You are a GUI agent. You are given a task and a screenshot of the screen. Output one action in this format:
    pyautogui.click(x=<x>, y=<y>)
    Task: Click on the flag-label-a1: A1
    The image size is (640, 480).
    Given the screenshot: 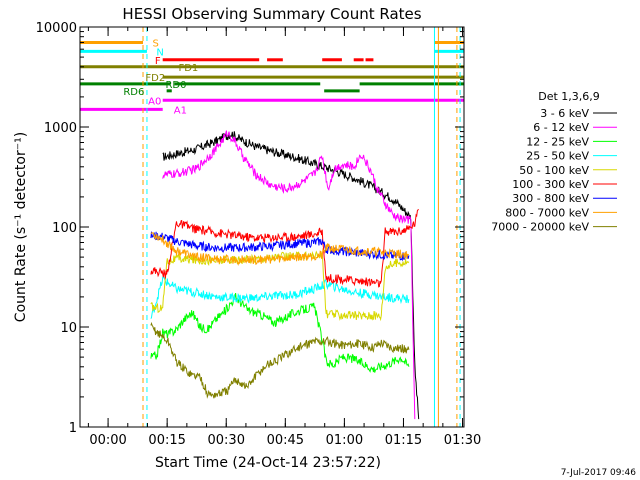 What is the action you would take?
    pyautogui.click(x=180, y=110)
    